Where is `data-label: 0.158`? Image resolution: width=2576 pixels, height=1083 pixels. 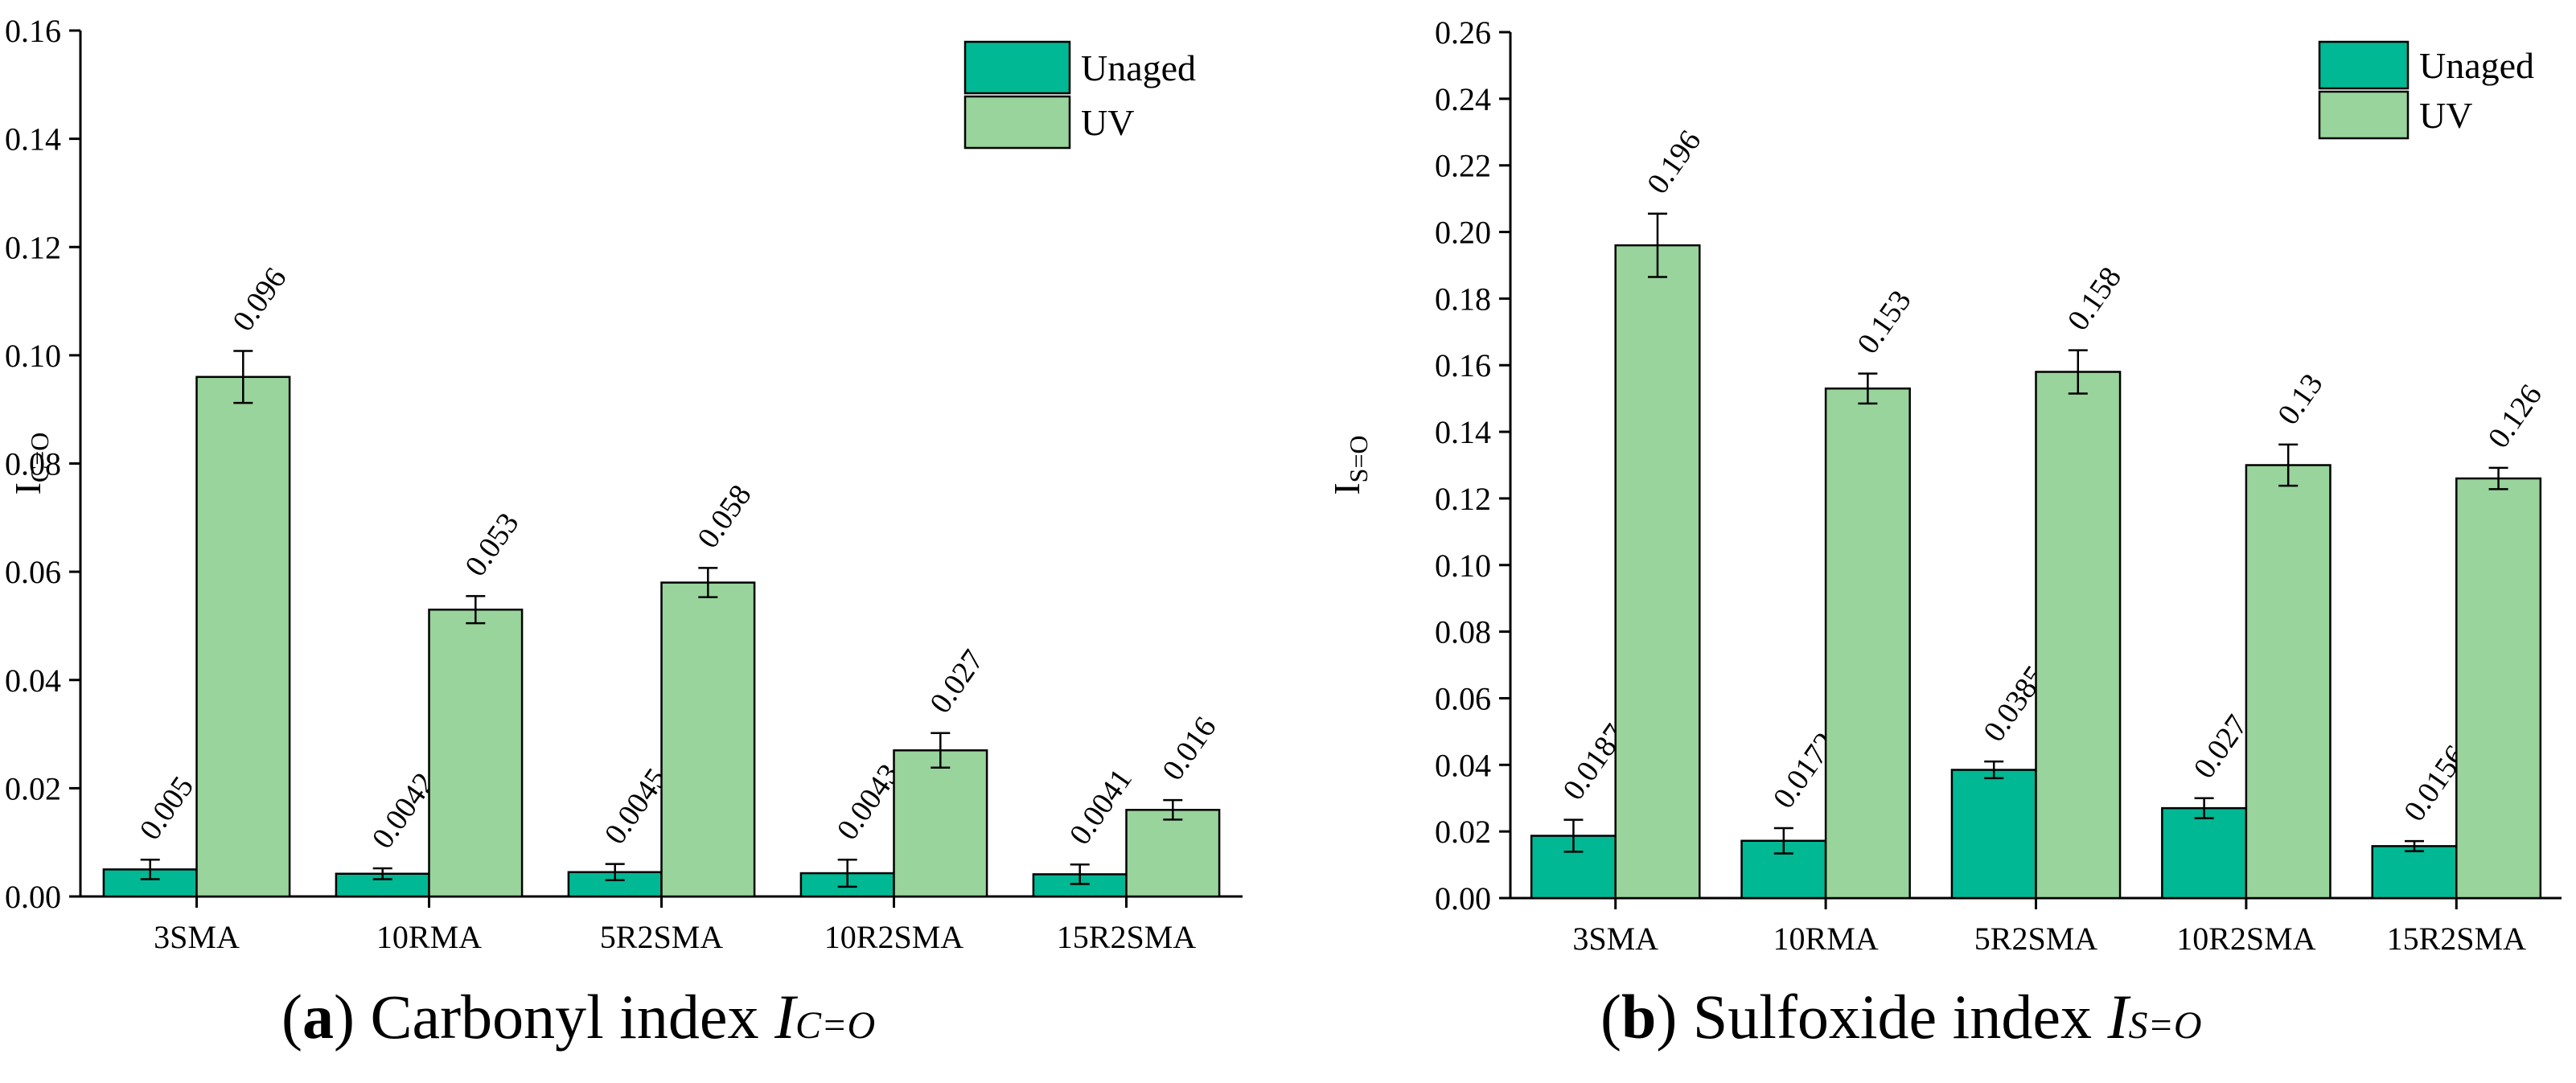 data-label: 0.158 is located at coordinates (2094, 299).